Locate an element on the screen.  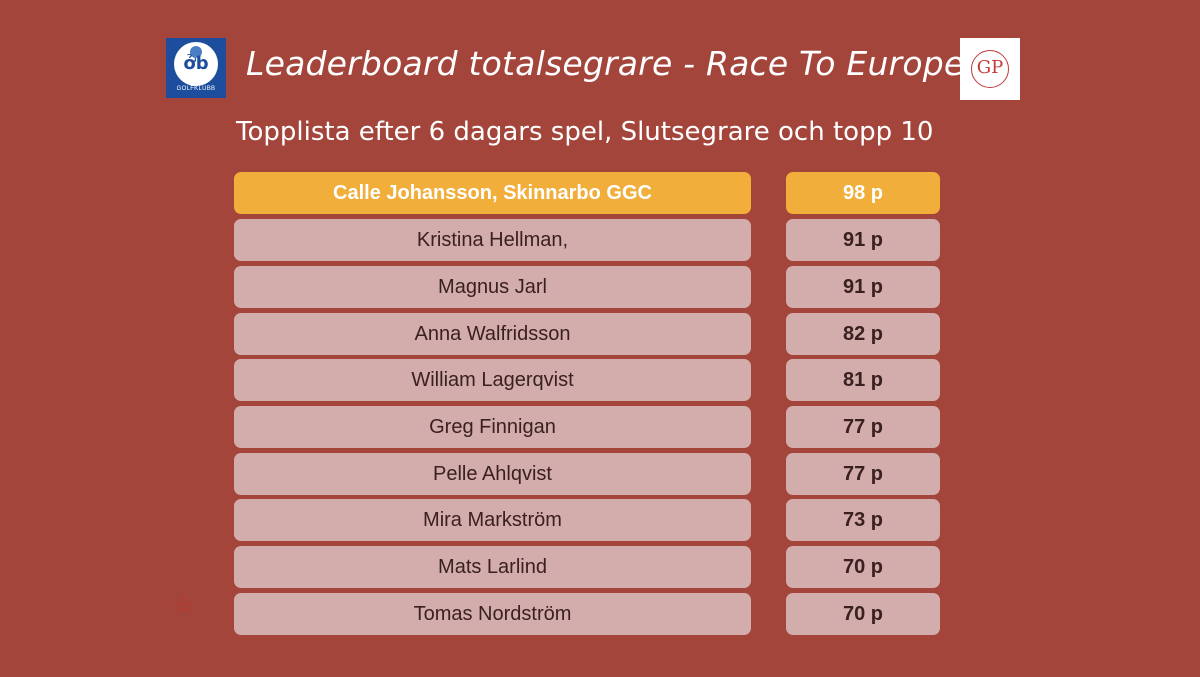
leaderboard-score: 82 p is located at coordinates (863, 334).